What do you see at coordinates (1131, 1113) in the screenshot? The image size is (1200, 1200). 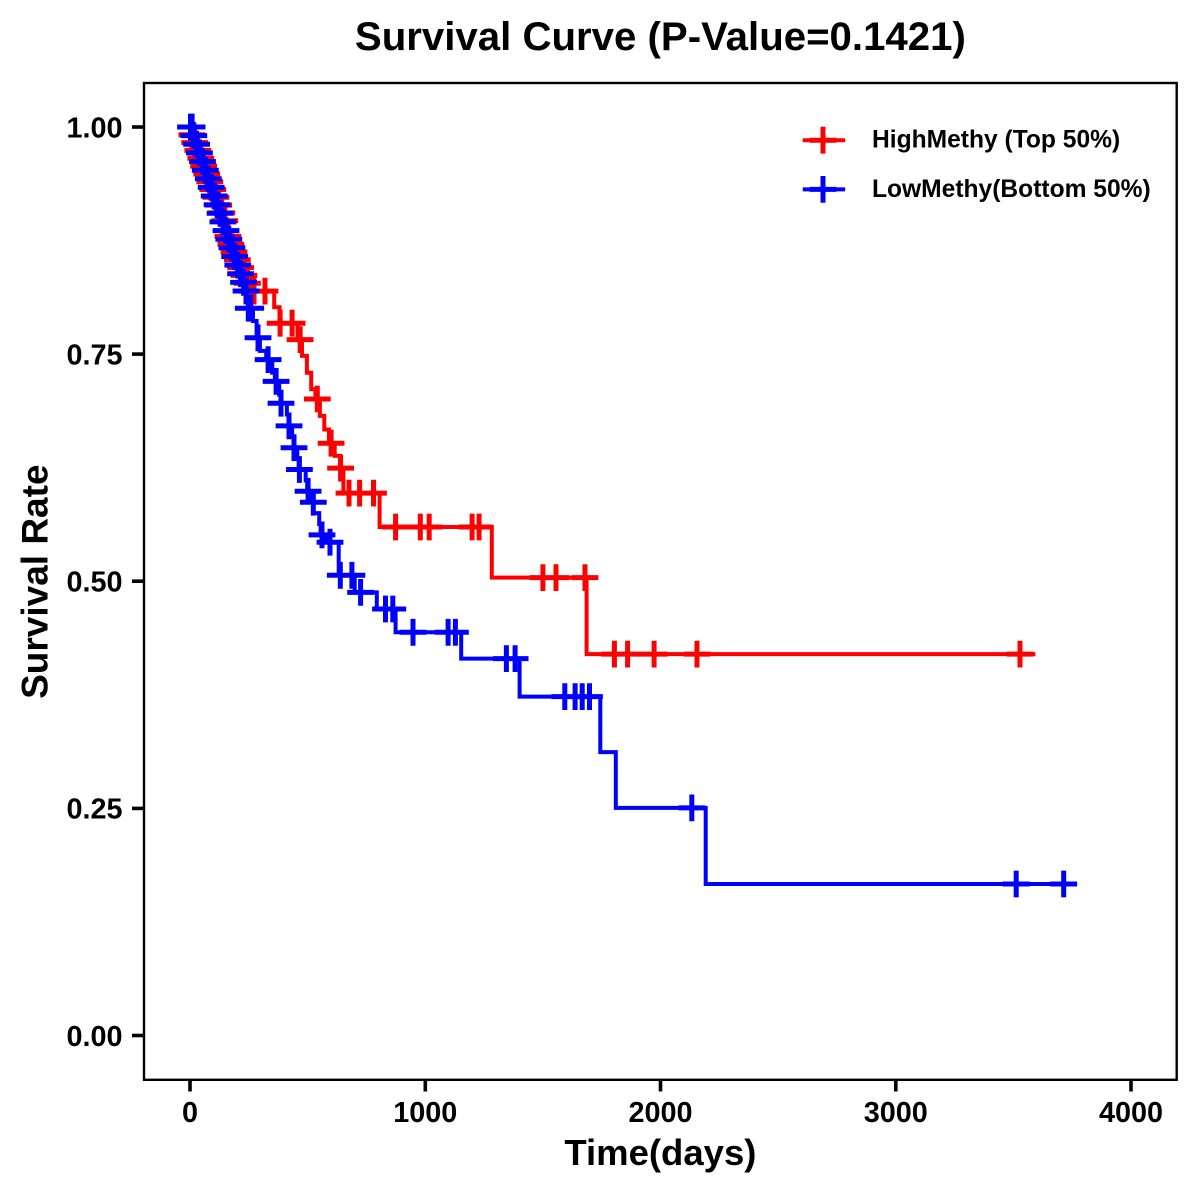 I see `svg-text: 4000` at bounding box center [1131, 1113].